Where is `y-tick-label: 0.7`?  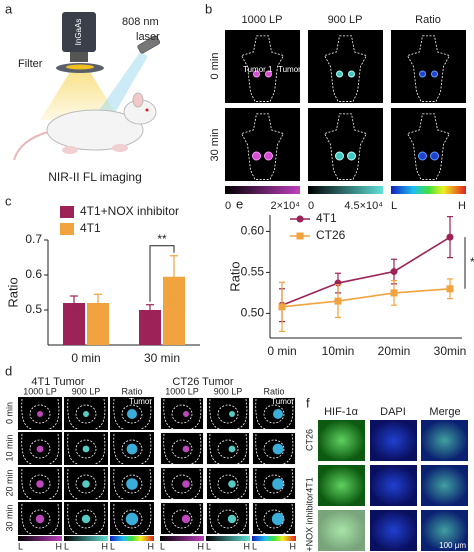
y-tick-label: 0.7 is located at coordinates (33, 239).